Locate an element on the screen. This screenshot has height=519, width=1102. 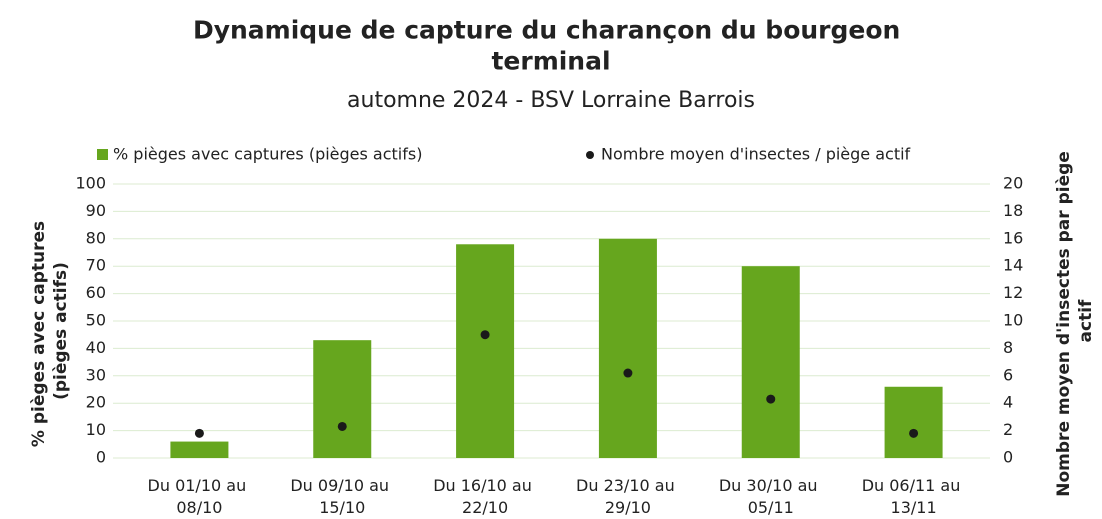
x-tick-label: Du 23/10 au 29/10 is located at coordinates (628, 496).